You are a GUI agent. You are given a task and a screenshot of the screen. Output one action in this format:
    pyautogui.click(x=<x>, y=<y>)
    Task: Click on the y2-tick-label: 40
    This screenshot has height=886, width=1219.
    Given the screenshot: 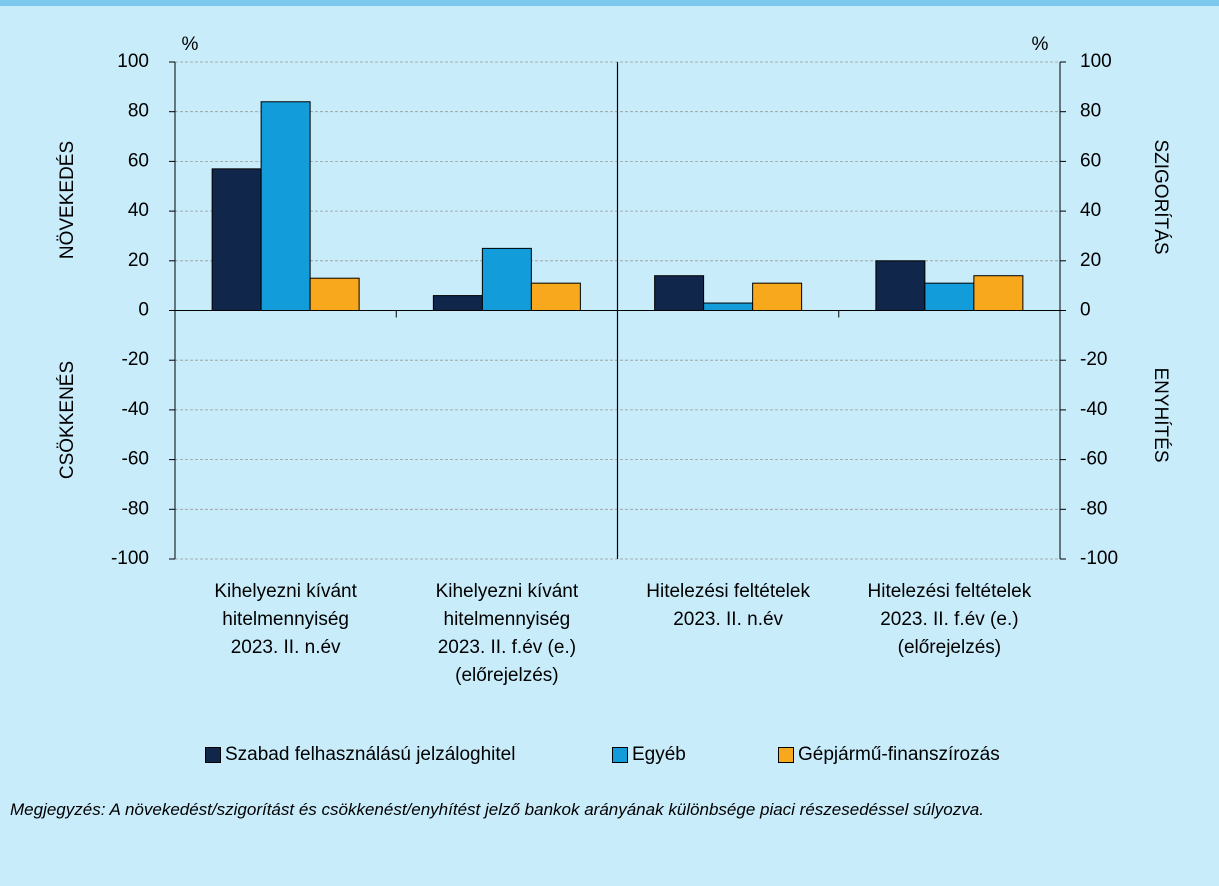 What is the action you would take?
    pyautogui.click(x=1090, y=210)
    